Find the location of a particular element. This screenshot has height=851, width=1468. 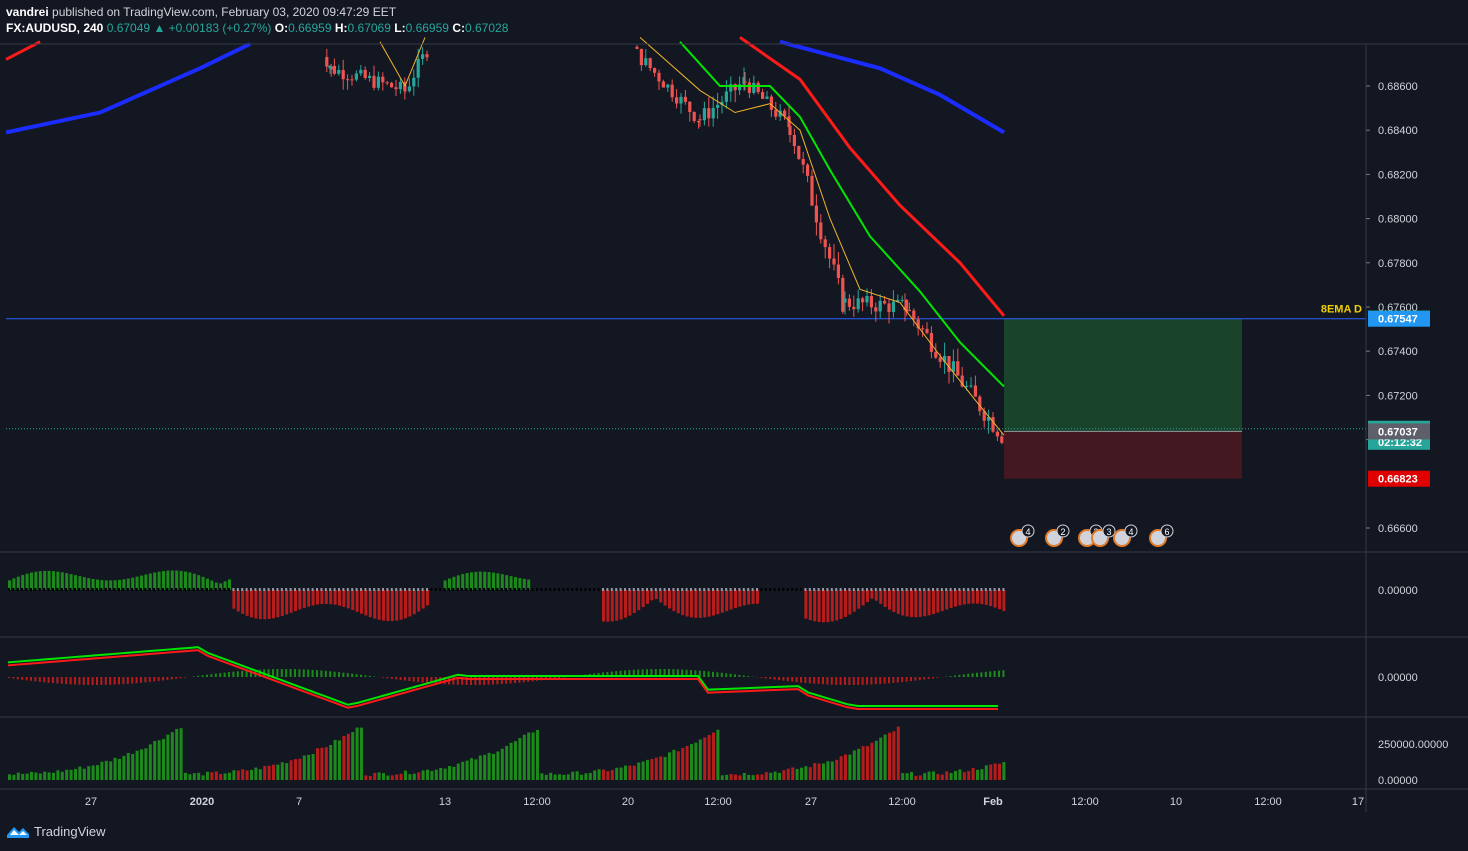

last-price: 0.67049 is located at coordinates (128, 28).